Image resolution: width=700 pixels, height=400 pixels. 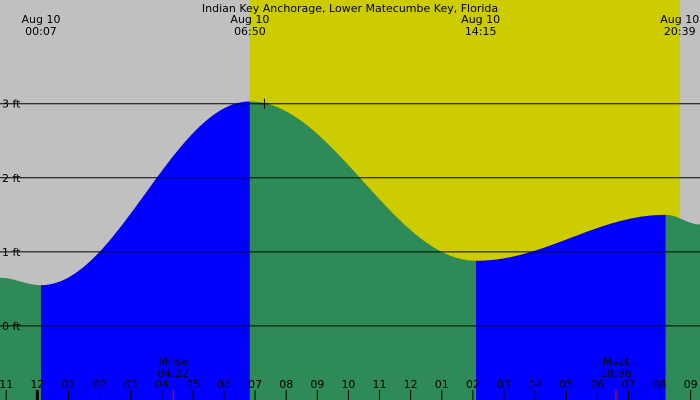 What do you see at coordinates (616, 373) in the screenshot?
I see `moon-event-time: 18:36` at bounding box center [616, 373].